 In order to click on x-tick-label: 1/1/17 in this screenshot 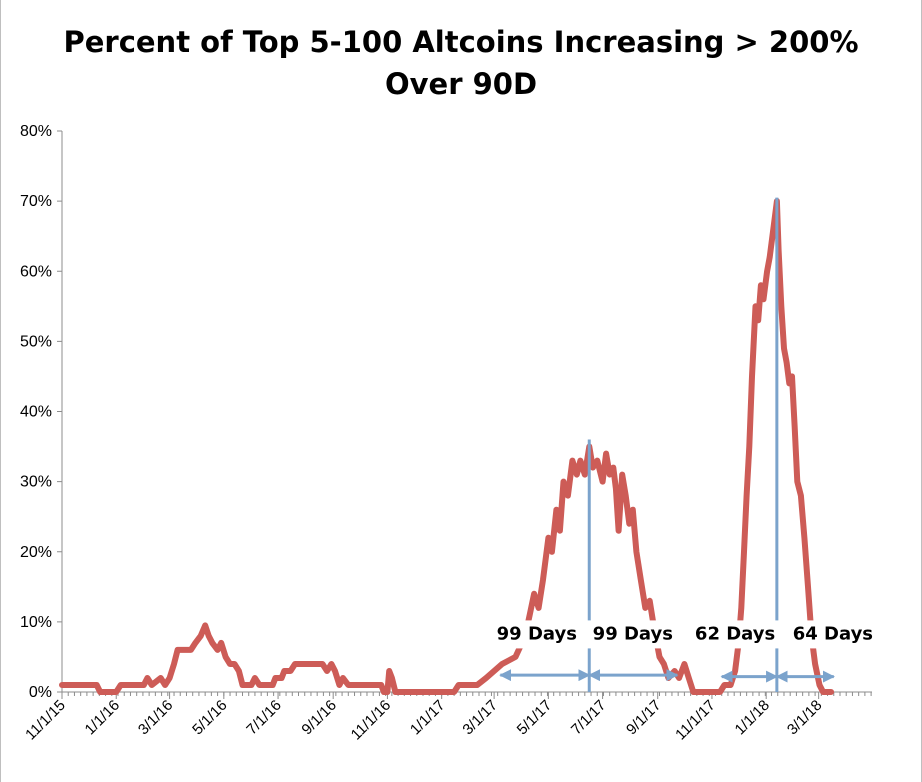, I will do `click(428, 718)`.